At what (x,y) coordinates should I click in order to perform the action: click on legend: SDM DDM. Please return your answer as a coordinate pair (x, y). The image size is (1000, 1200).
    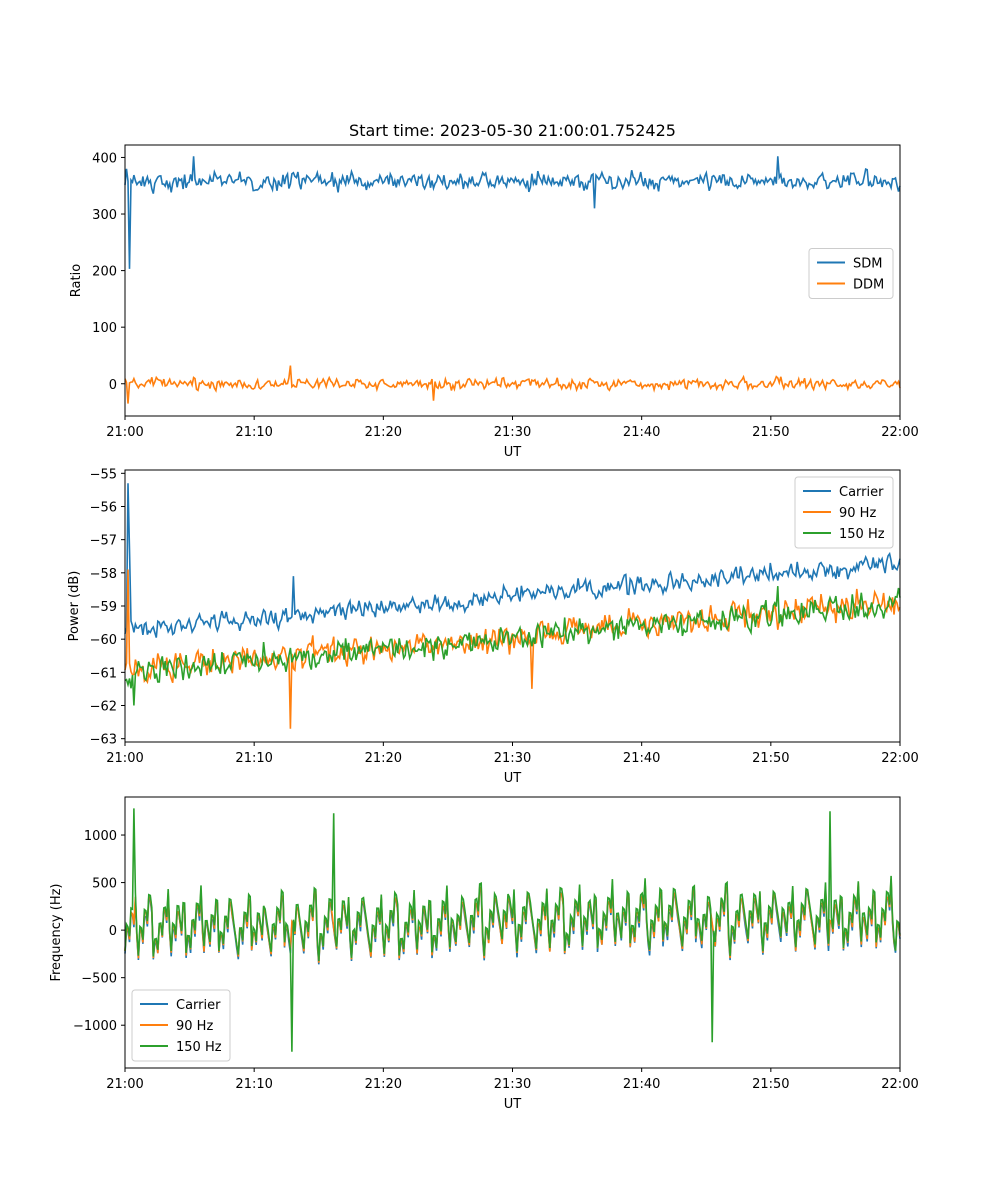
    Looking at the image, I should click on (851, 273).